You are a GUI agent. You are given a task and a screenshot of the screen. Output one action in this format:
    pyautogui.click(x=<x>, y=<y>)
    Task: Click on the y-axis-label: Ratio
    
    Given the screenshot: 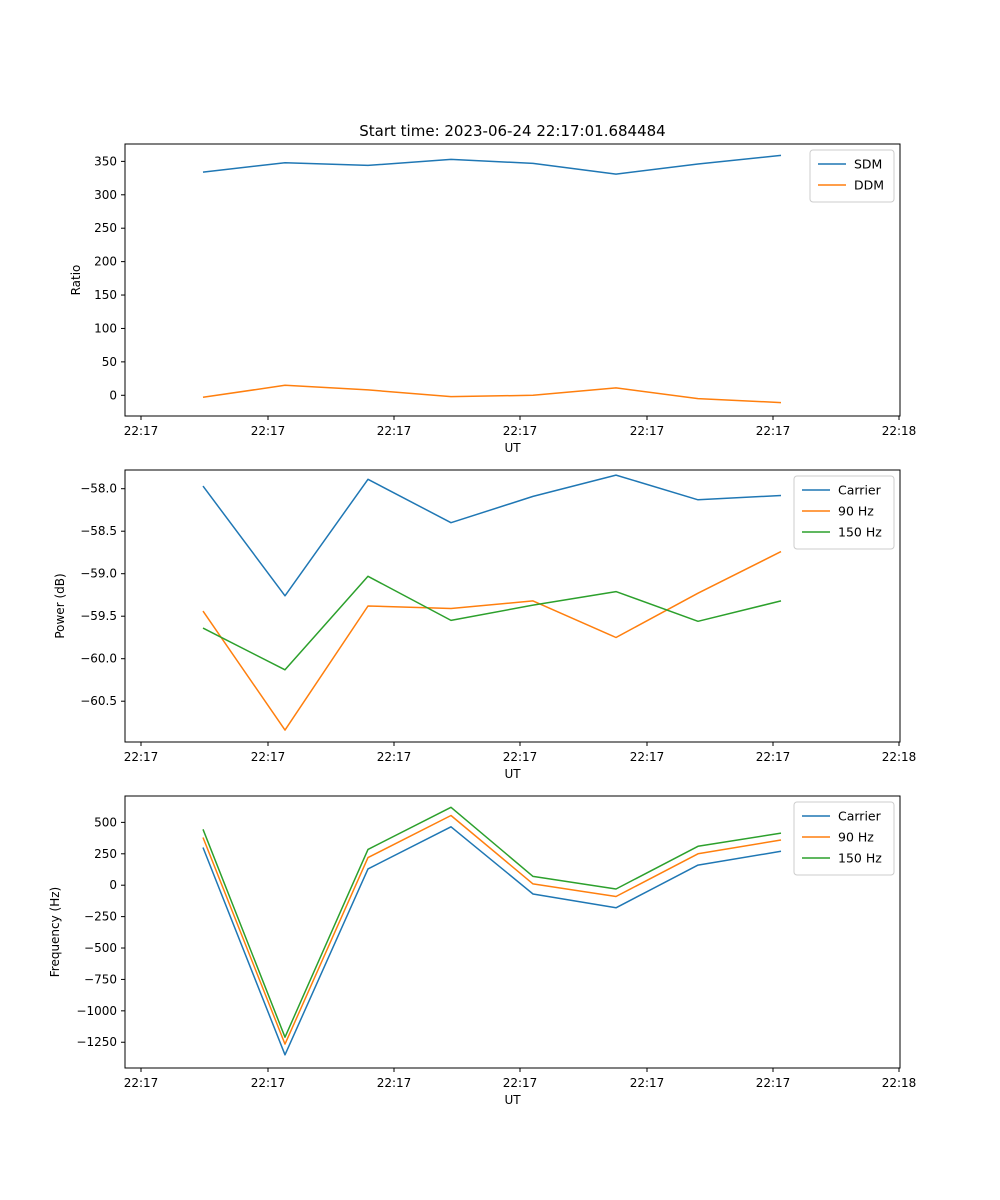 What is the action you would take?
    pyautogui.click(x=76, y=280)
    